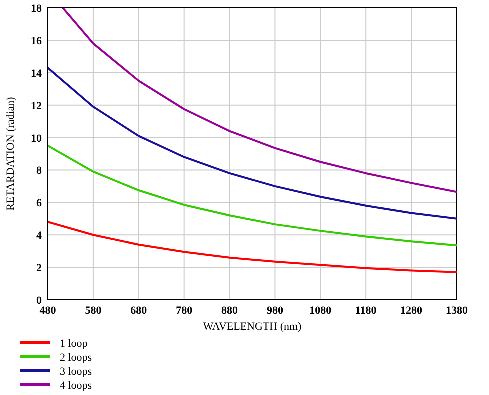 This screenshot has width=489, height=395. I want to click on x-tick-label: 480, so click(48, 311).